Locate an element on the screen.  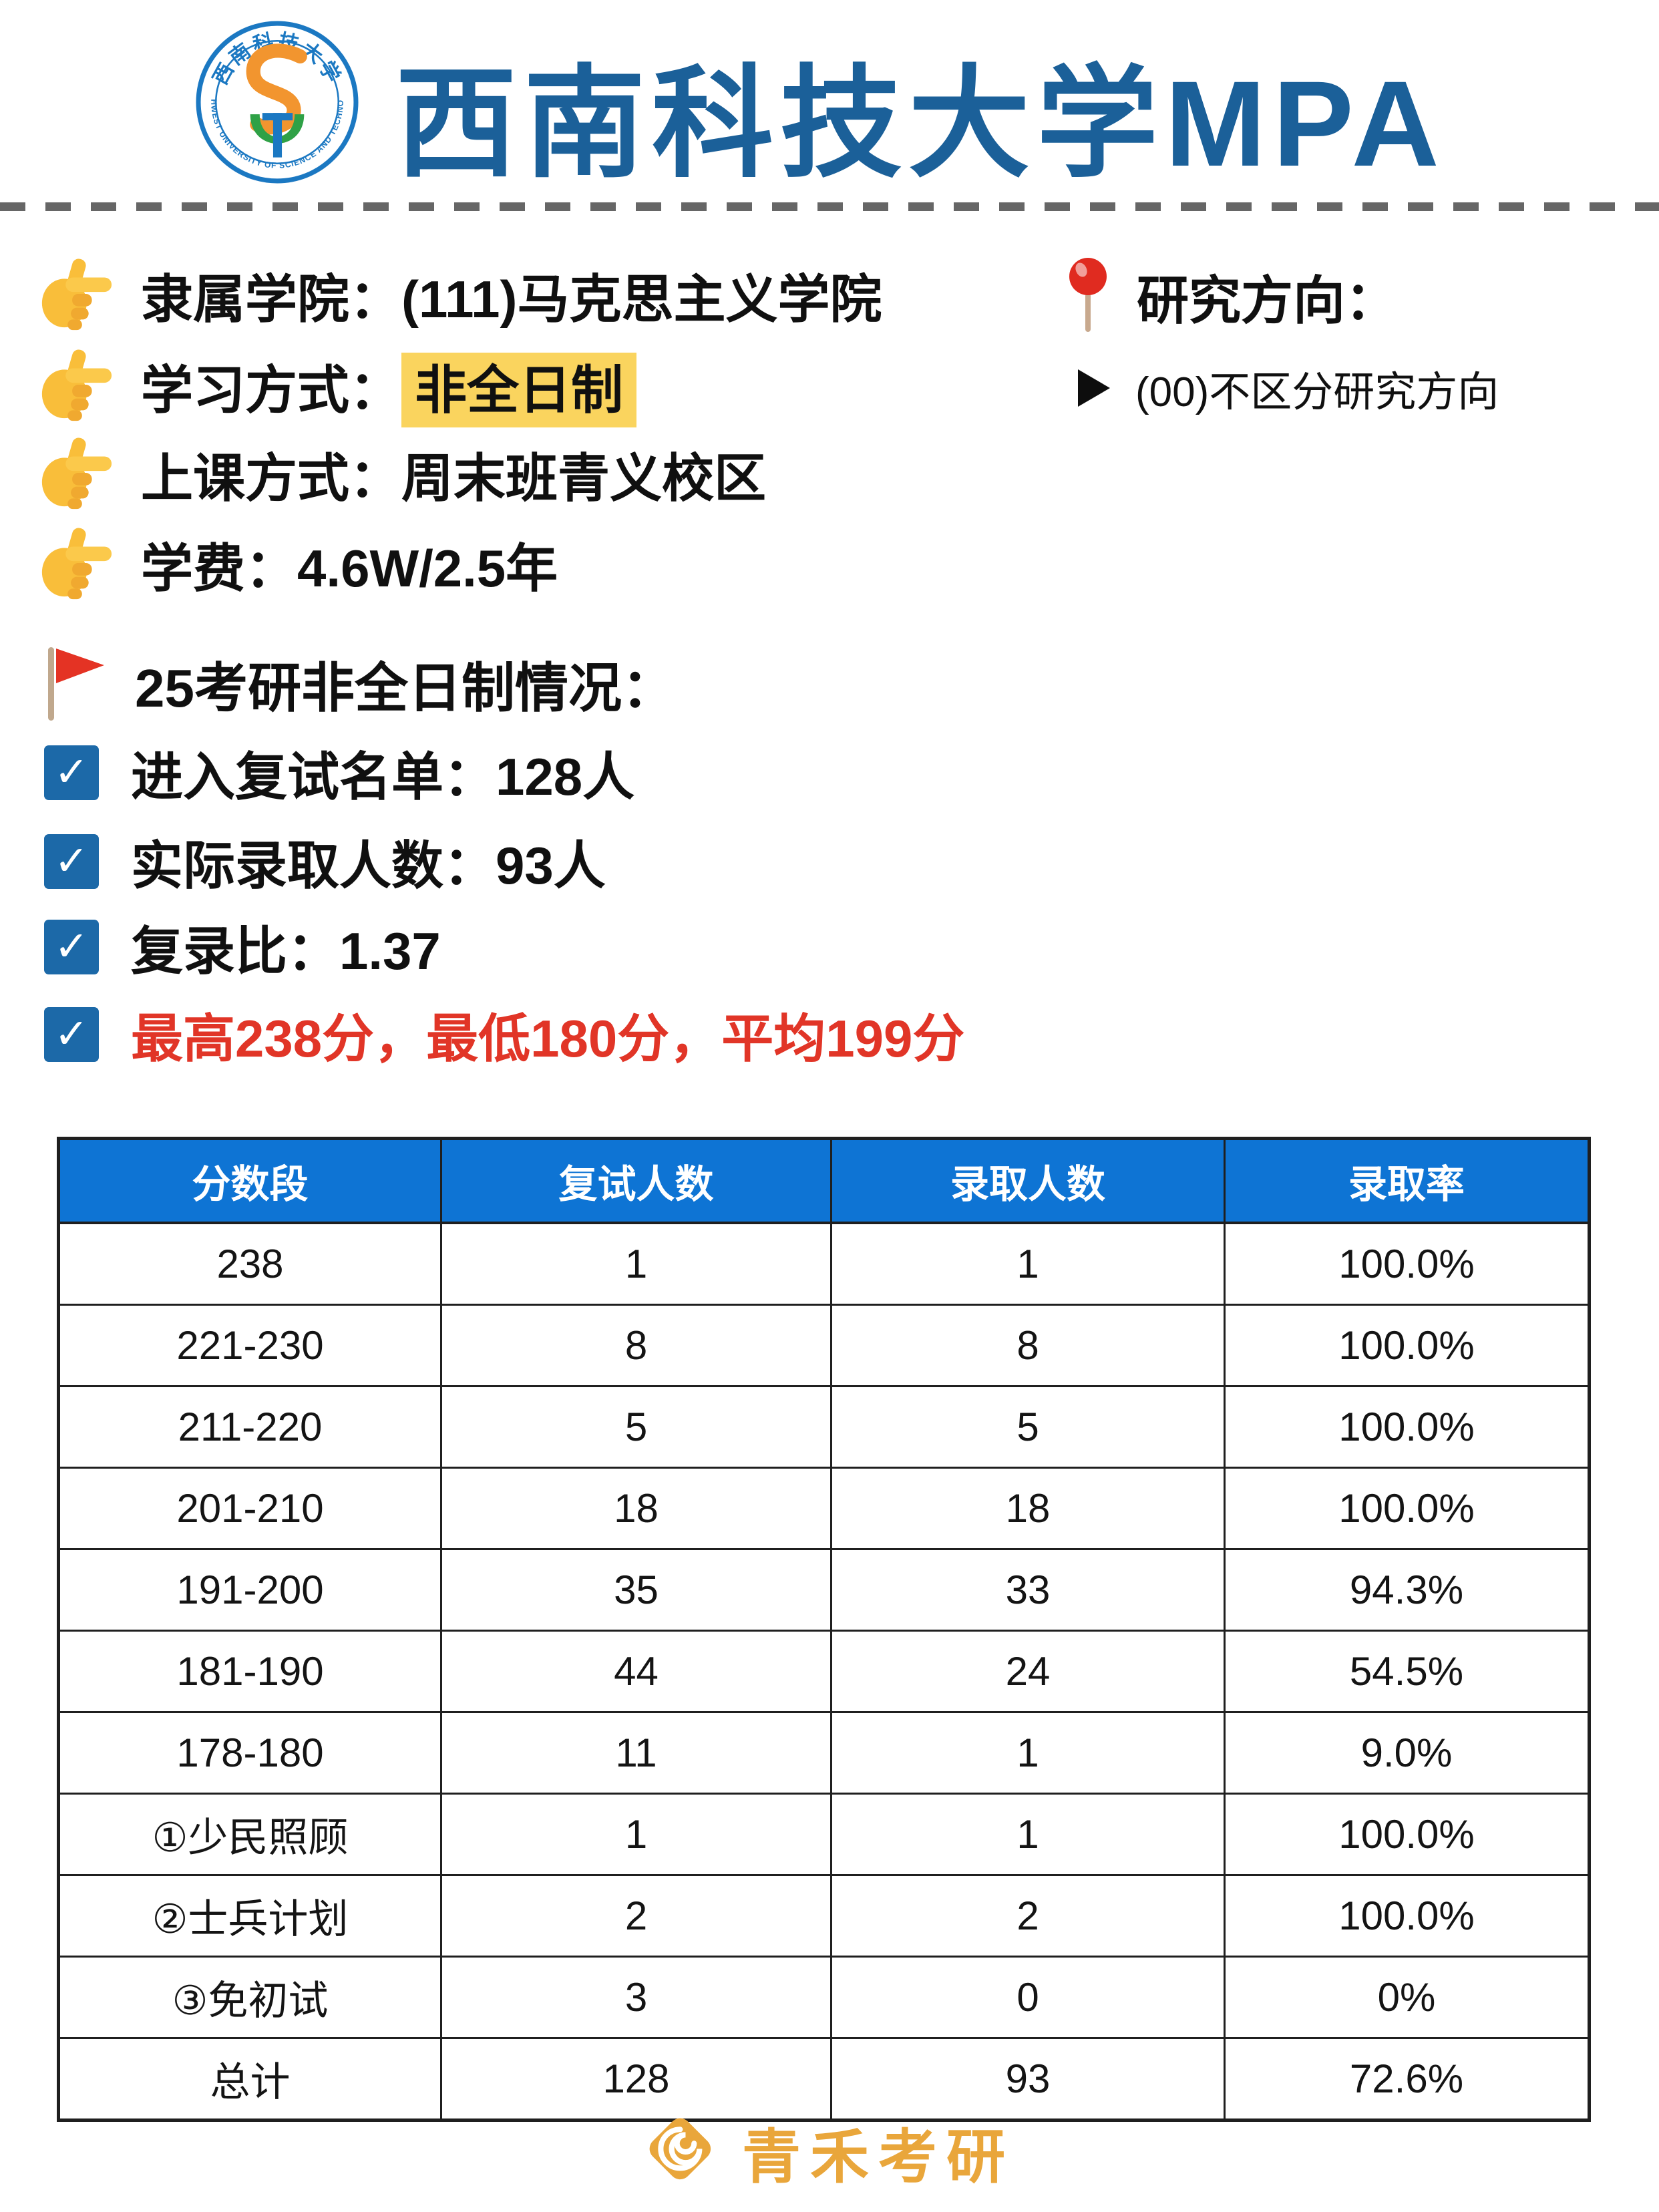
table-row: 238 1 1 100.0% is located at coordinates (823, 1264).